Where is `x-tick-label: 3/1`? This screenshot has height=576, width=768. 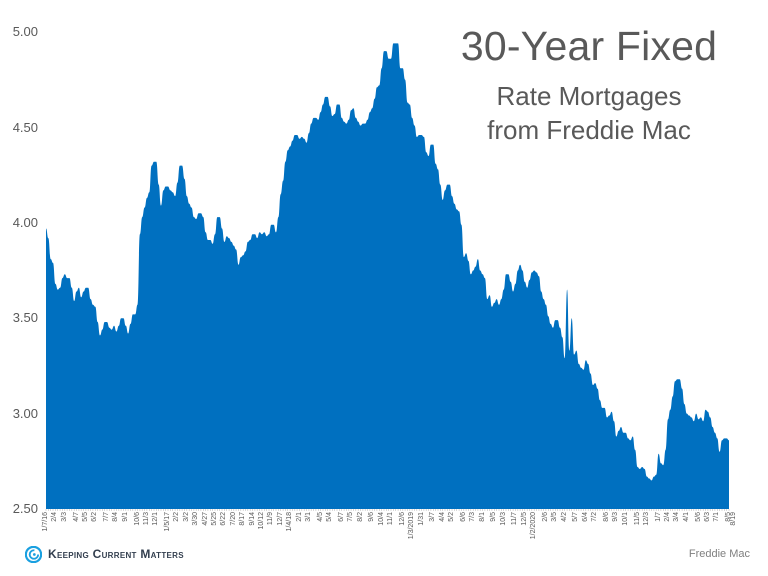 x-tick-label: 3/1 is located at coordinates (308, 517).